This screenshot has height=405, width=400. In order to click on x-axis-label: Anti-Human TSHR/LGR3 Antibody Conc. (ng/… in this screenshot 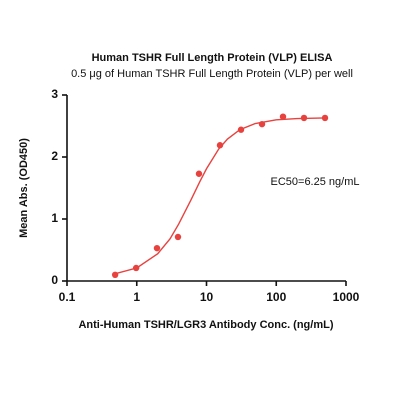, I will do `click(205, 325)`.